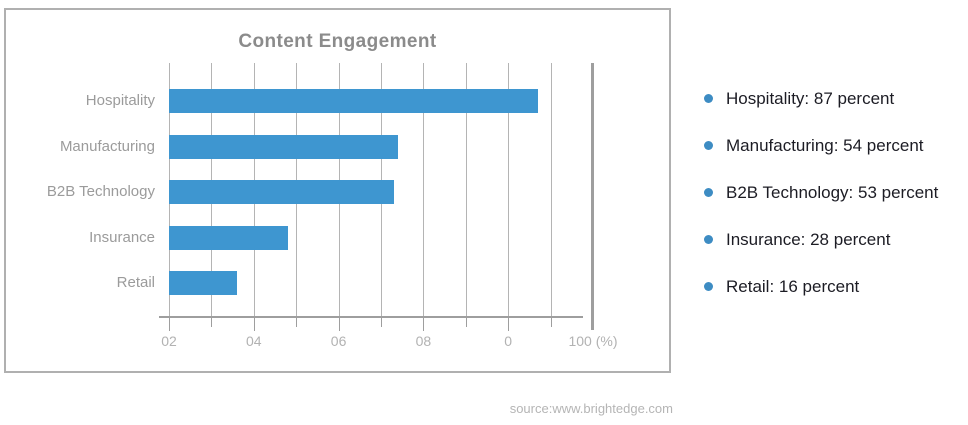 The width and height of the screenshot is (968, 425). What do you see at coordinates (808, 239) in the screenshot?
I see `legend-item-label: Insurance: 28 percent` at bounding box center [808, 239].